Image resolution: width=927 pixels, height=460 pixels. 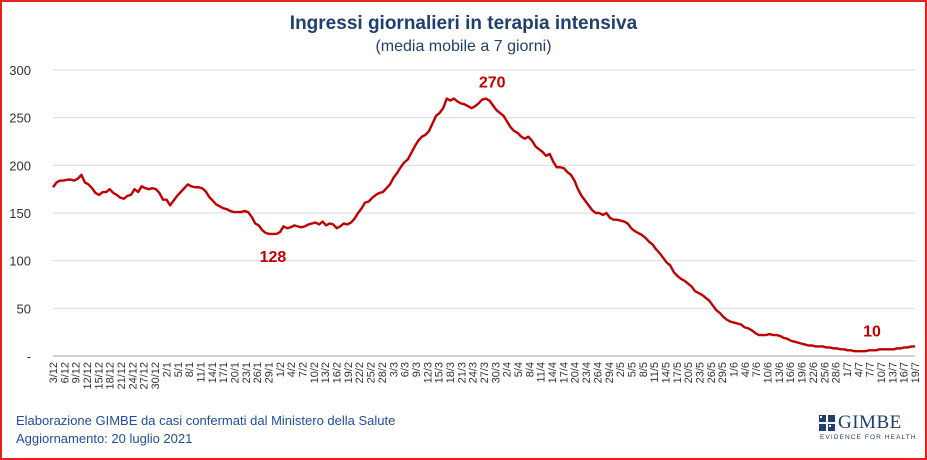 What do you see at coordinates (769, 372) in the screenshot?
I see `x-tick-label: 10/6` at bounding box center [769, 372].